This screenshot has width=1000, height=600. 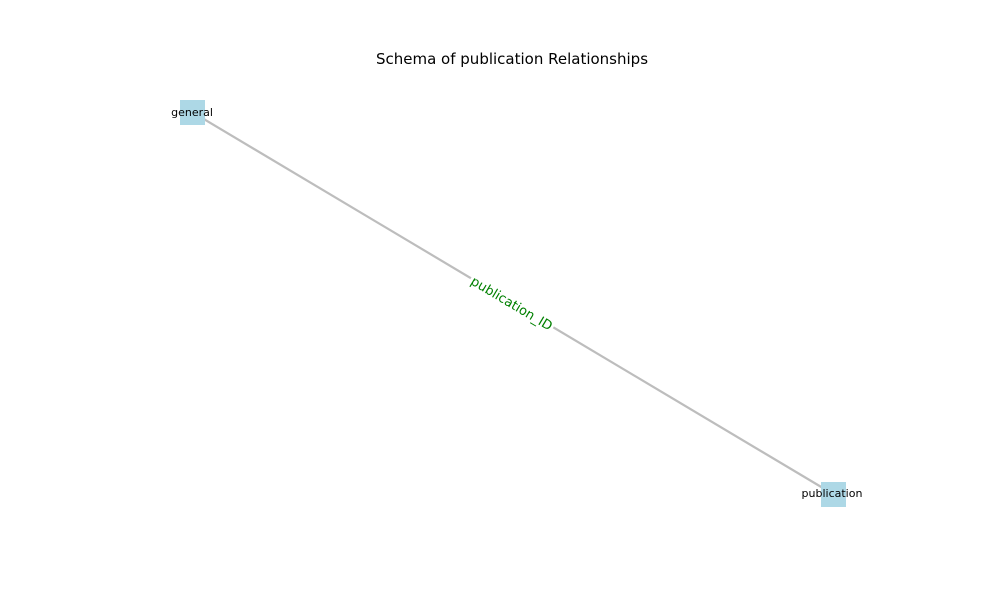 I want to click on edge-label: publication_ID, so click(x=511, y=304).